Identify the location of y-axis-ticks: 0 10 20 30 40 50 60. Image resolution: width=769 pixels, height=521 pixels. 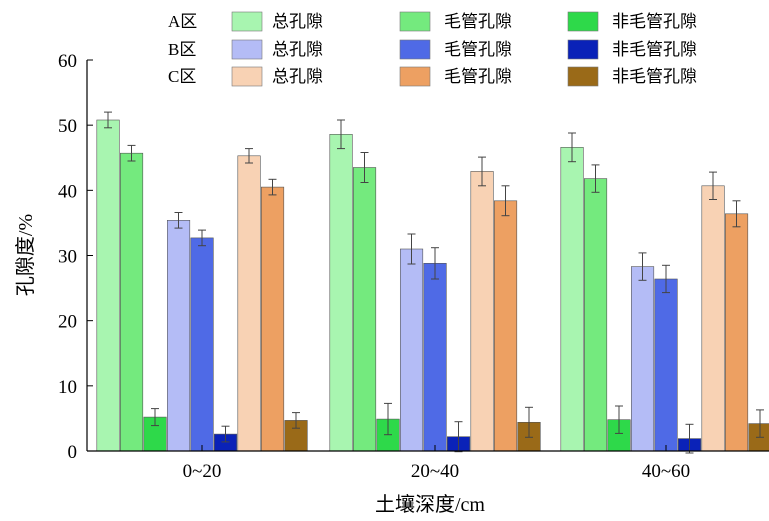
(75, 257).